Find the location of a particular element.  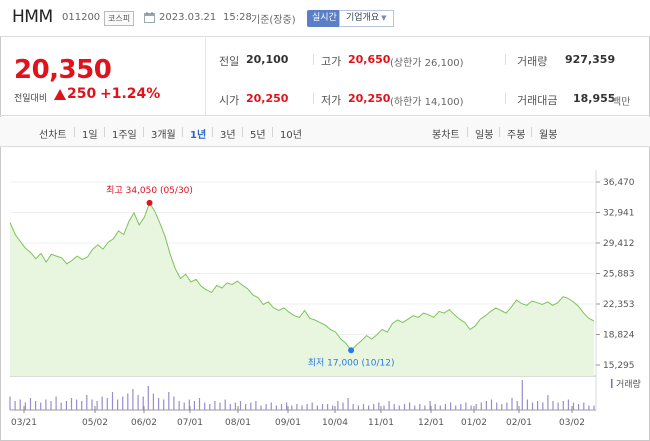

y-tick-label: 25,883 is located at coordinates (619, 275).